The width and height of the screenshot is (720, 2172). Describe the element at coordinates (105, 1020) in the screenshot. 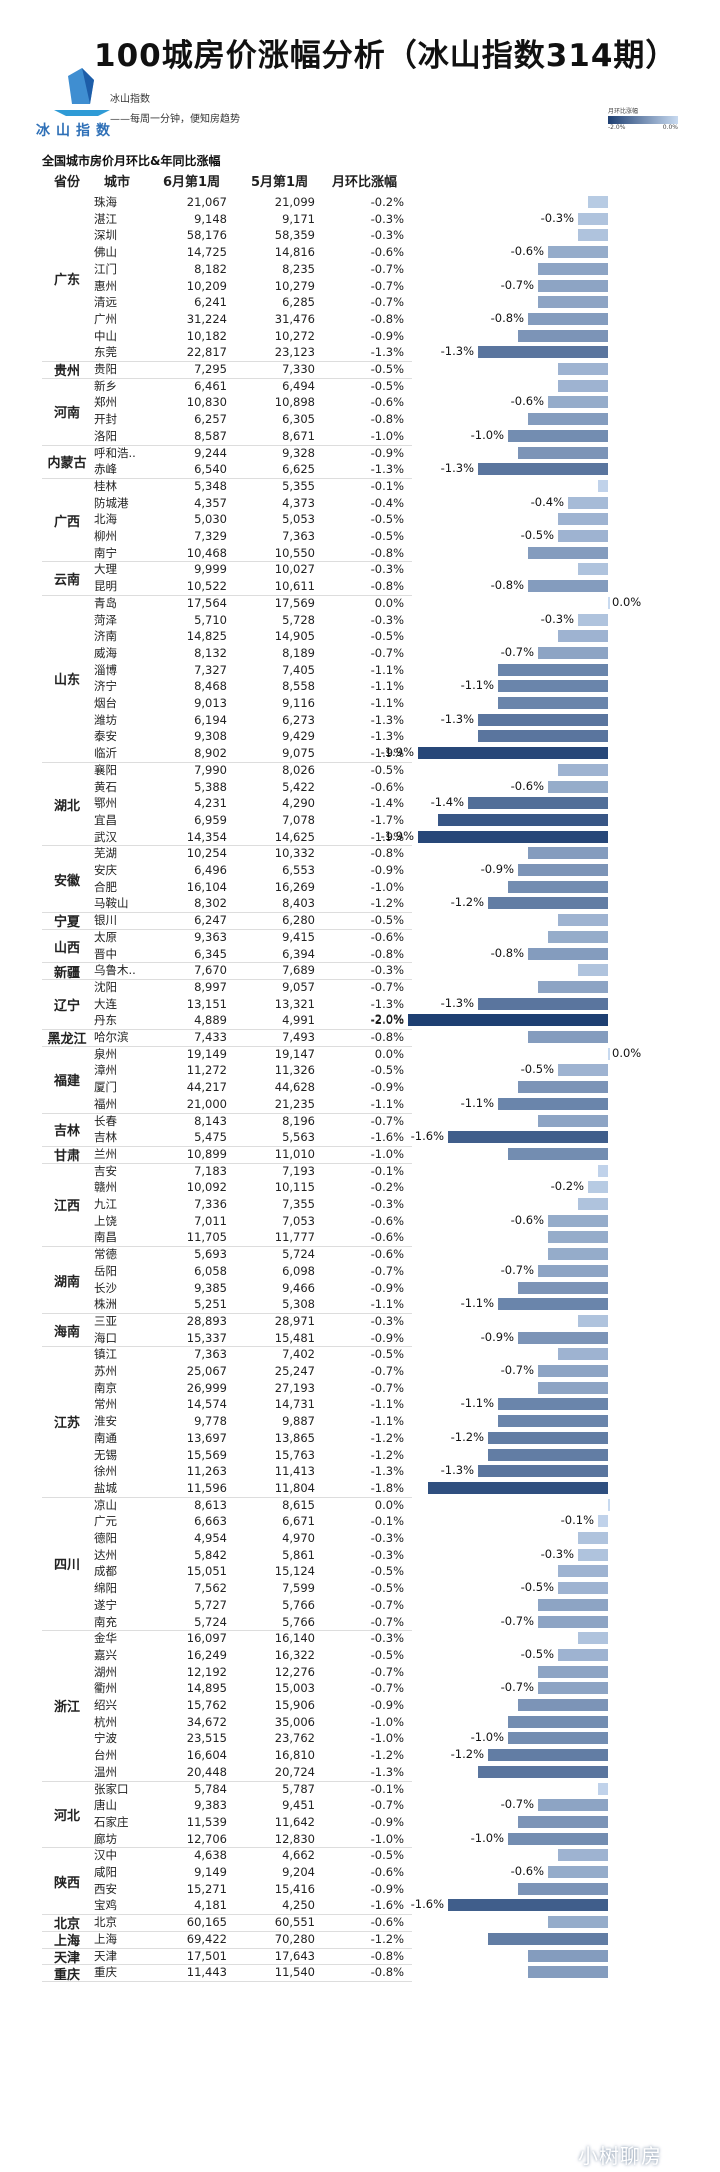

I see `cell-city: 丹东` at that location.